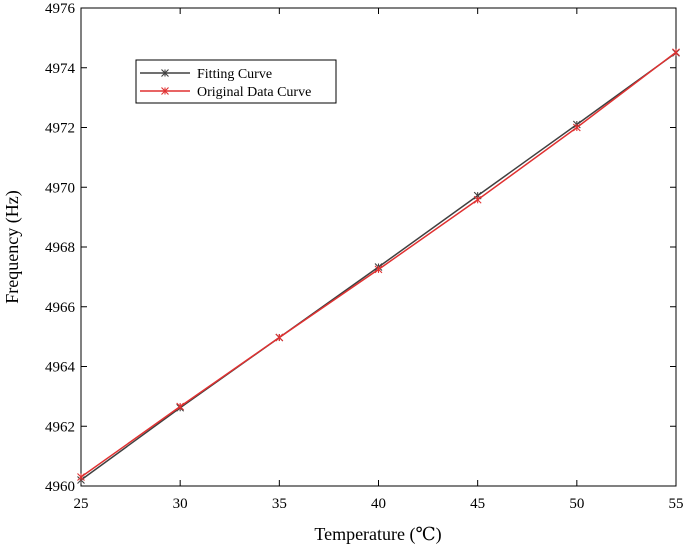 This screenshot has height=546, width=685. Describe the element at coordinates (279, 504) in the screenshot. I see `x-tick-label: 35` at that location.